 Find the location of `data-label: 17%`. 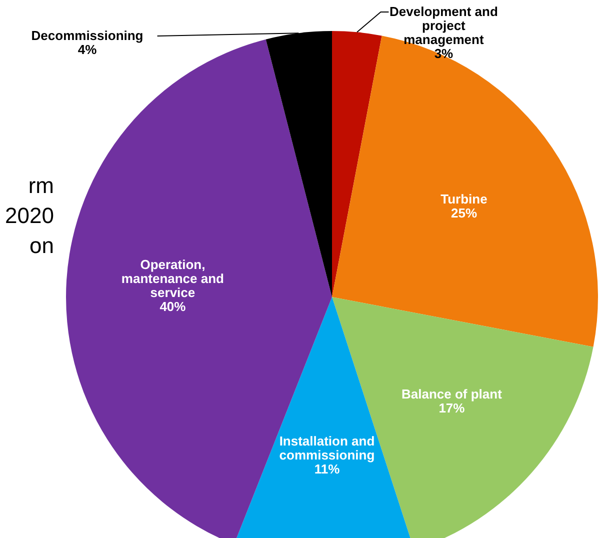

data-label: 17% is located at coordinates (452, 408).